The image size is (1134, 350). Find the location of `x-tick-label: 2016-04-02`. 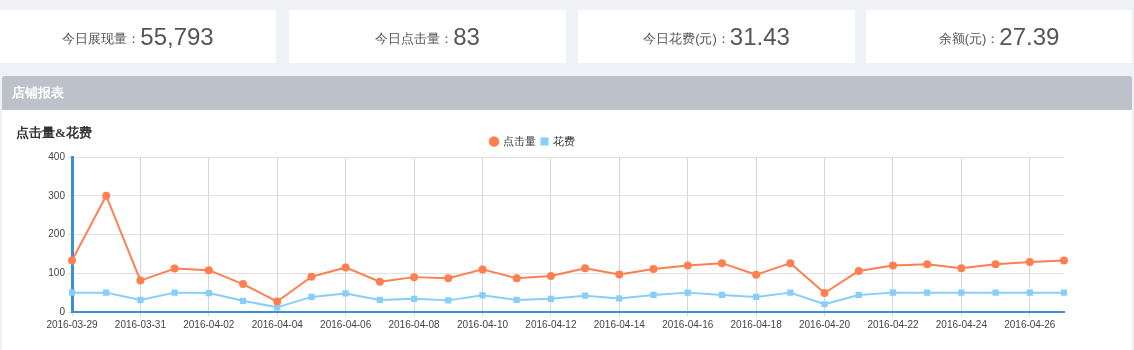

x-tick-label: 2016-04-02 is located at coordinates (209, 324).